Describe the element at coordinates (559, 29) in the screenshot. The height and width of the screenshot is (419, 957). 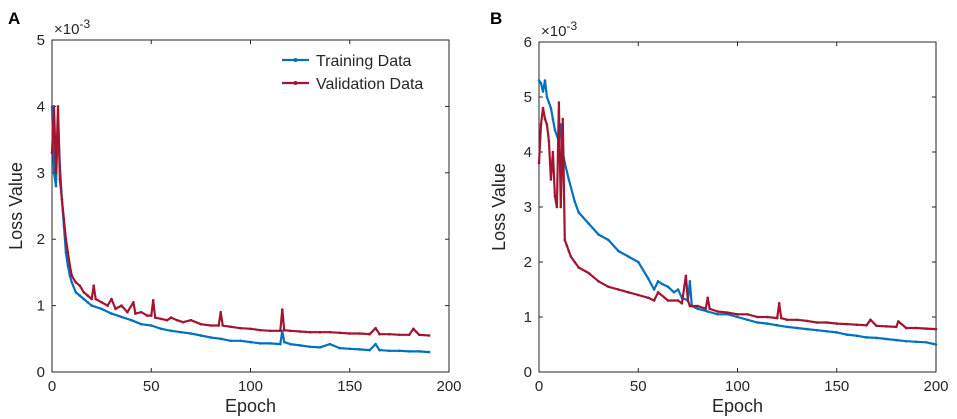
I see `y-exponent-label: ×10⁻³` at that location.